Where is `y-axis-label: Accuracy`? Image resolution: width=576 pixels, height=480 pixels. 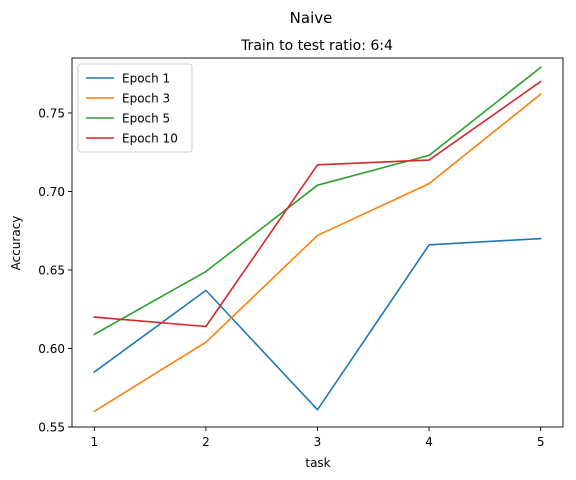
y-axis-label: Accuracy is located at coordinates (16, 243).